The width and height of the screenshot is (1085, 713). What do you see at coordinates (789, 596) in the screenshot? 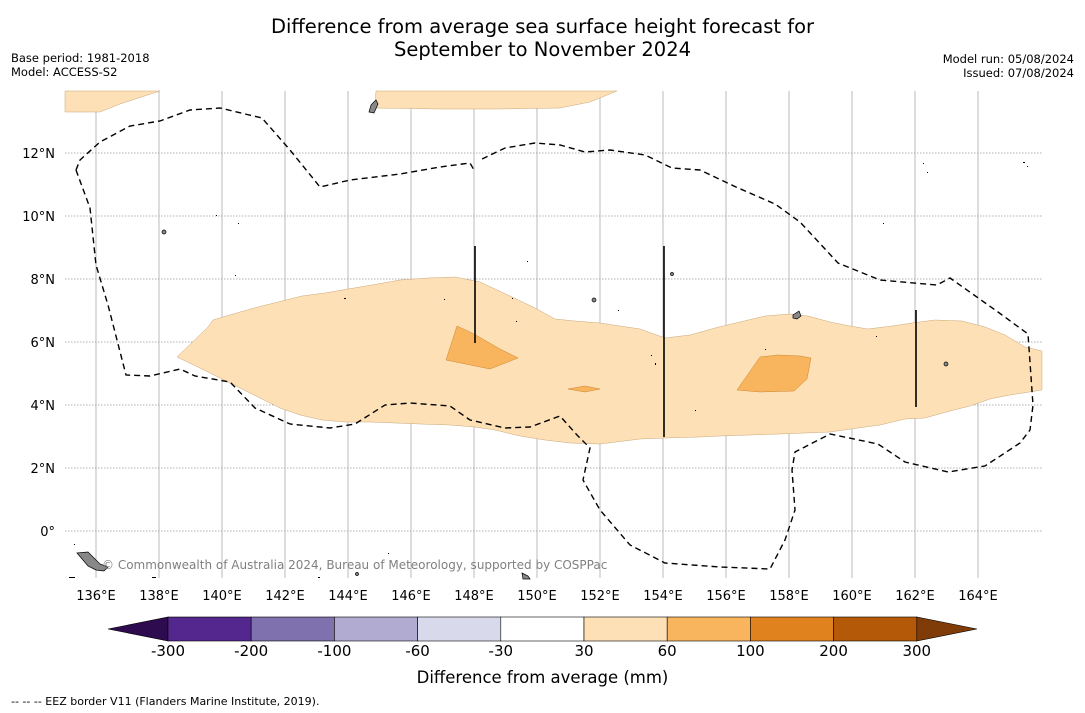
I see `lon-tick-label: 158°E` at bounding box center [789, 596].